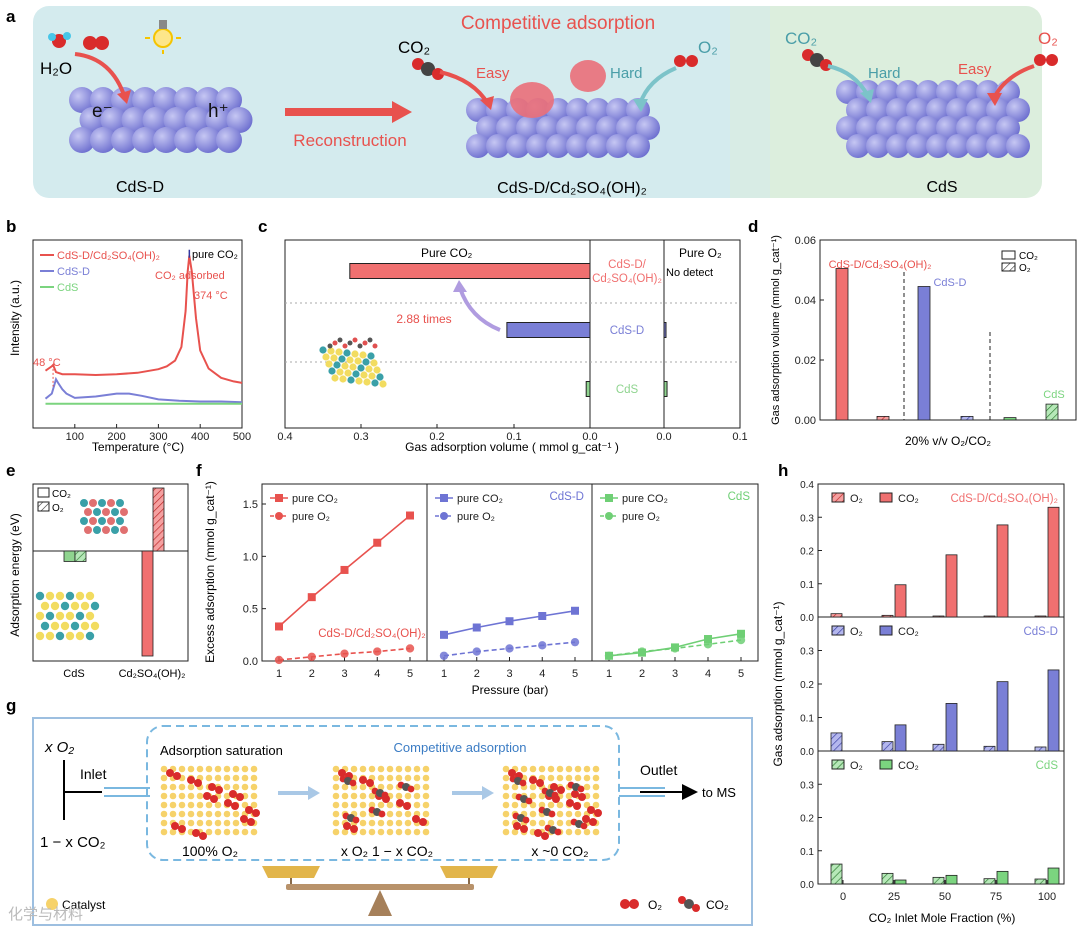 The width and height of the screenshot is (1080, 933). I want to click on panel-label-c: c, so click(262, 226).